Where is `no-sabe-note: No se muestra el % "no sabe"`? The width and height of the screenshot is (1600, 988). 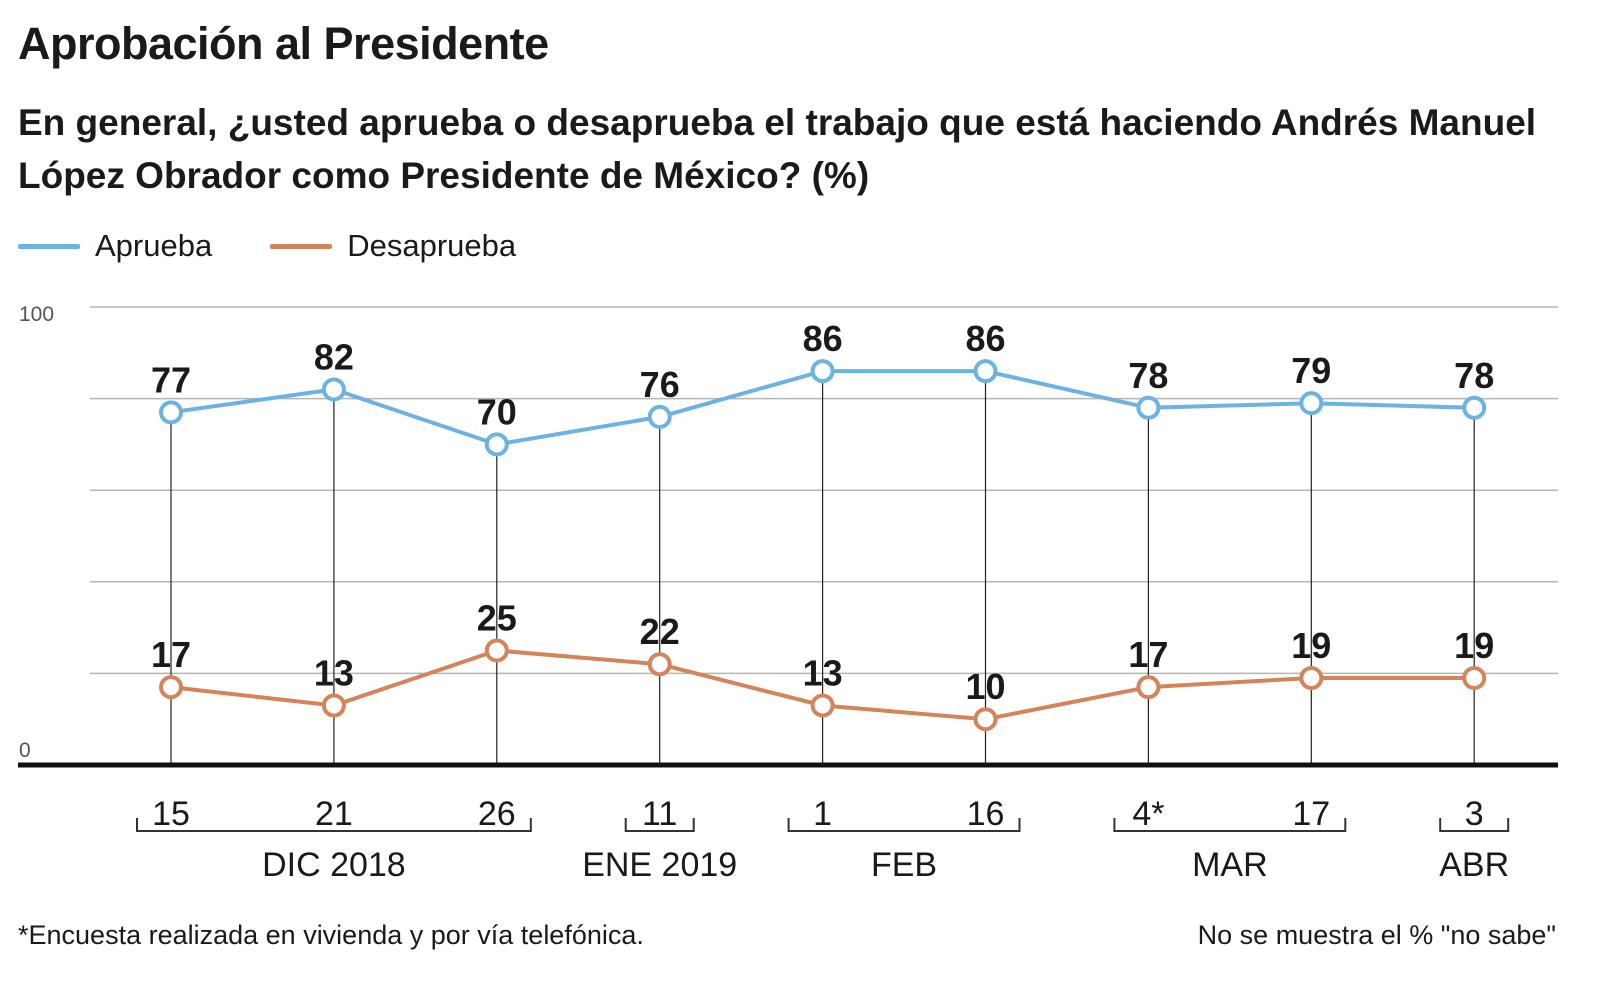
no-sabe-note: No se muestra el % "no sabe" is located at coordinates (1376, 935).